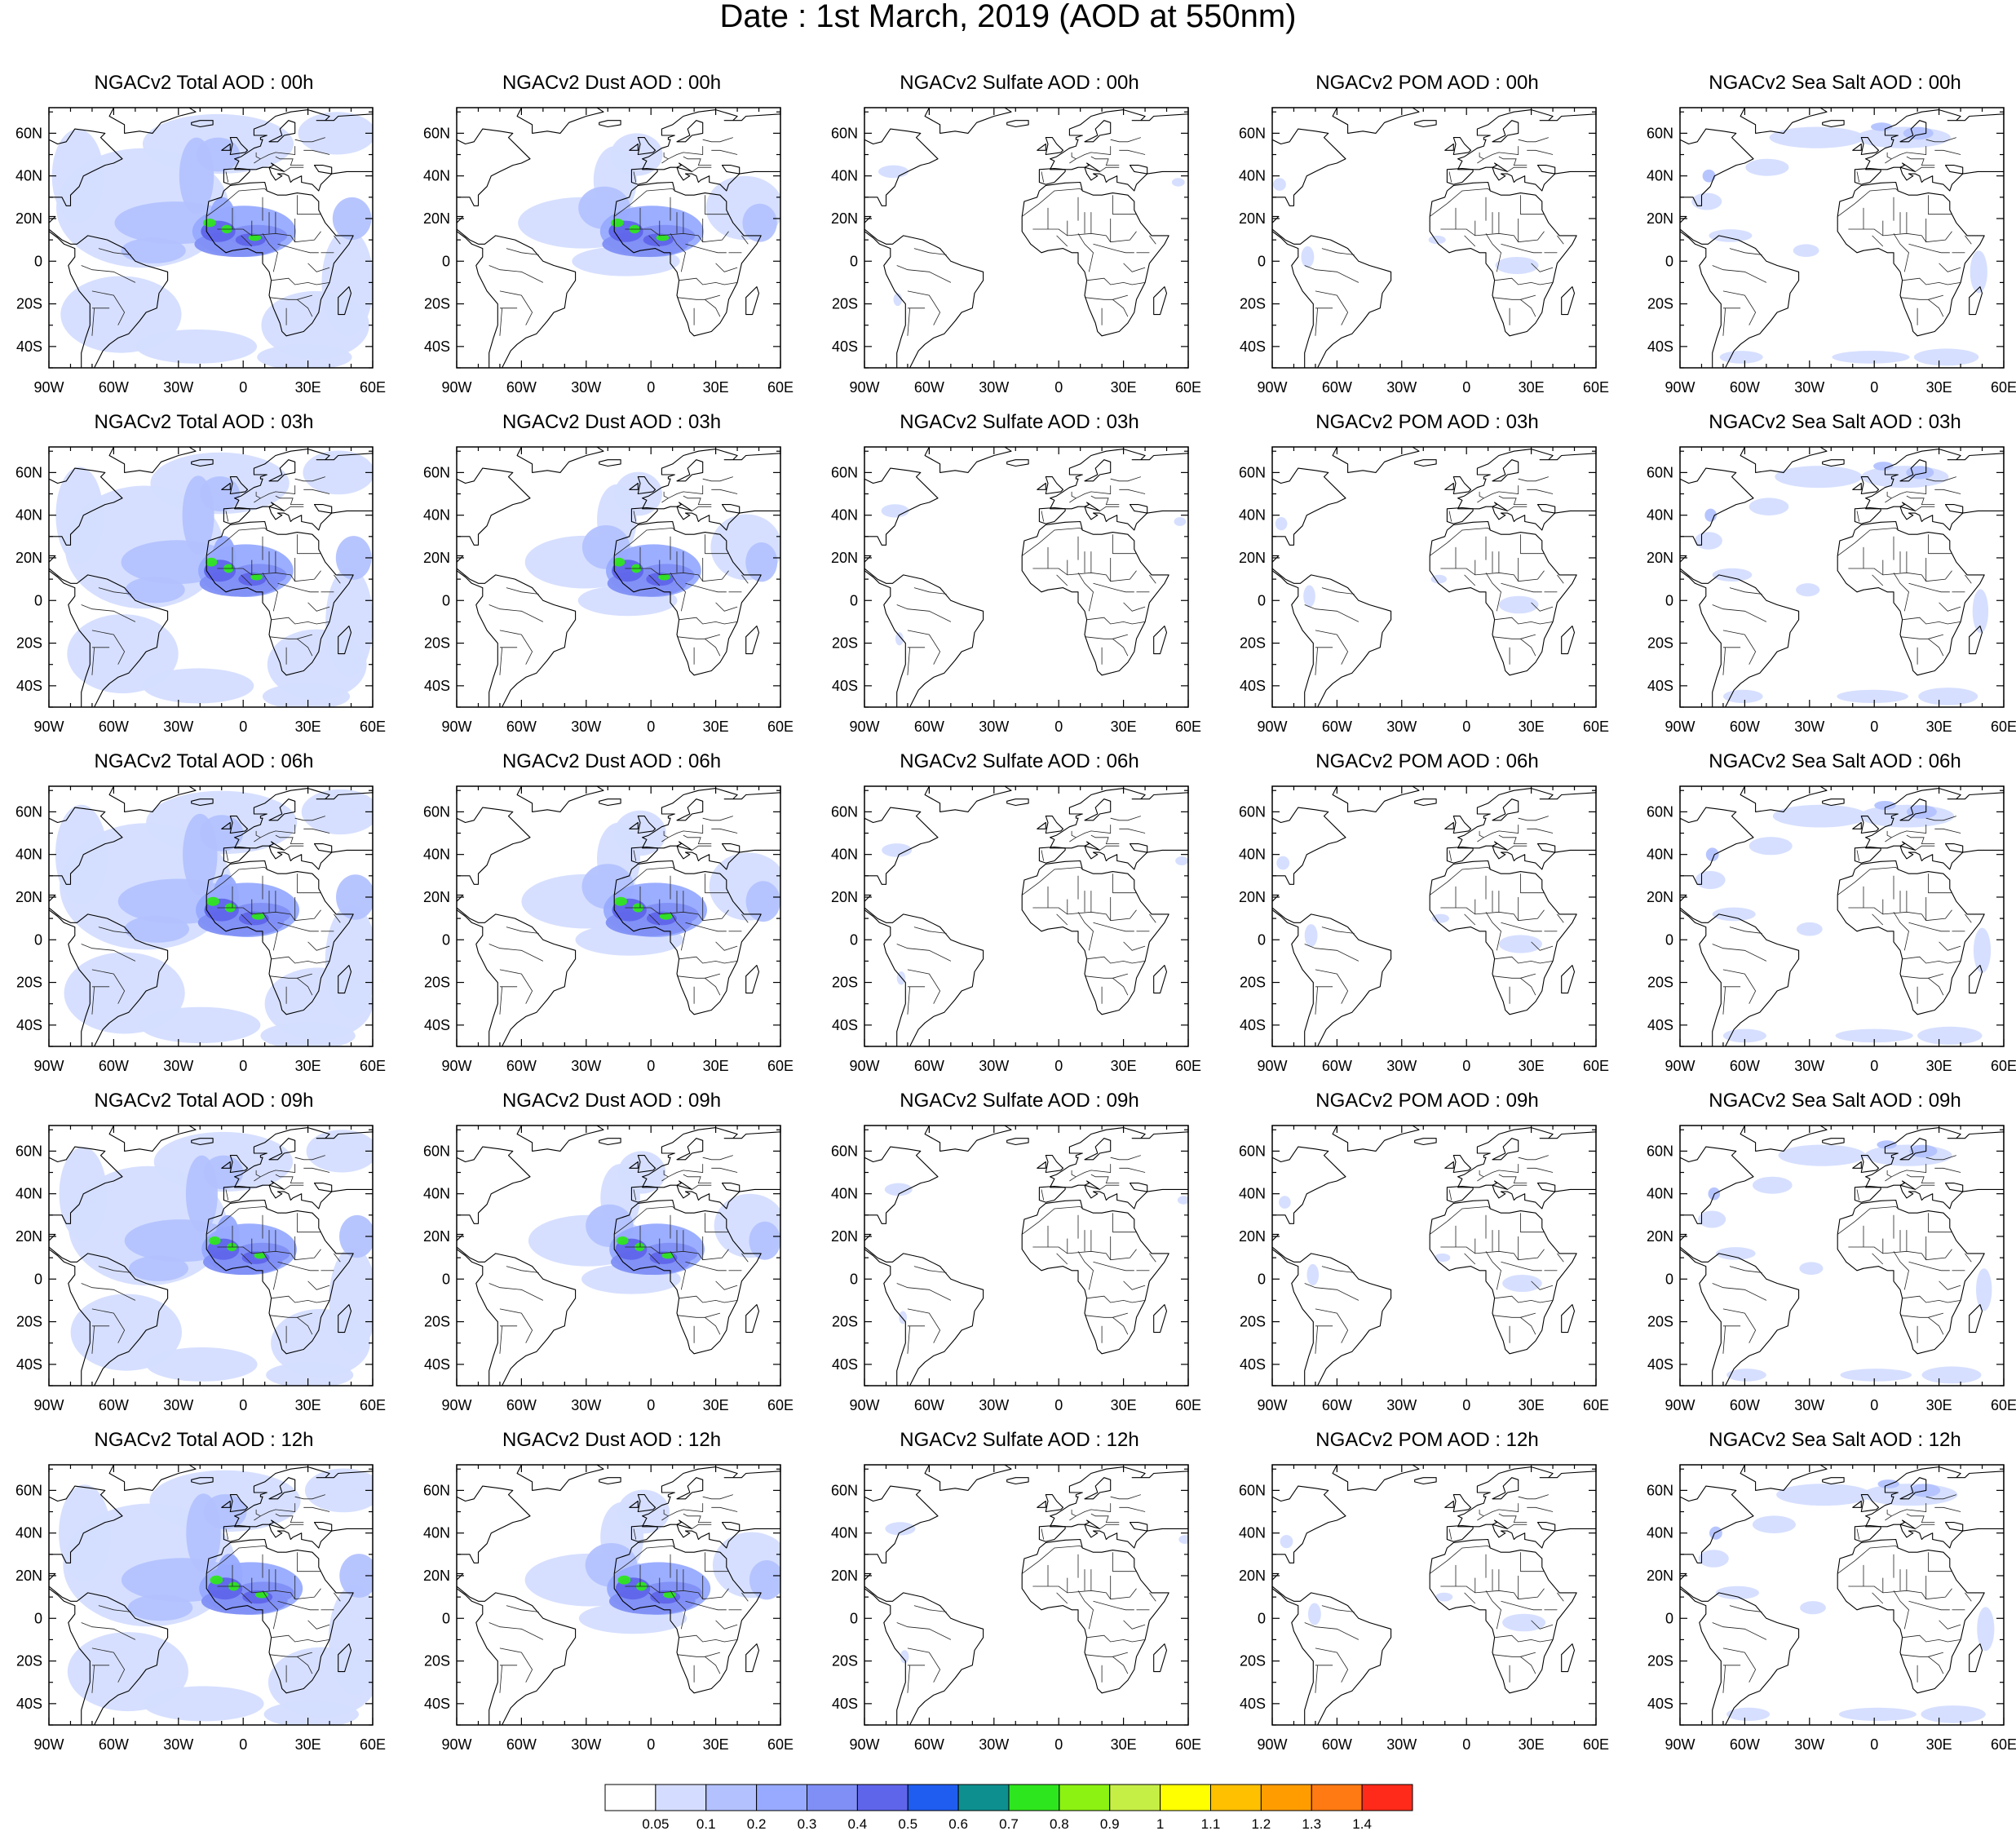 The height and width of the screenshot is (1831, 2016). Describe the element at coordinates (1337, 1405) in the screenshot. I see `lon-tick-label: 60W` at that location.